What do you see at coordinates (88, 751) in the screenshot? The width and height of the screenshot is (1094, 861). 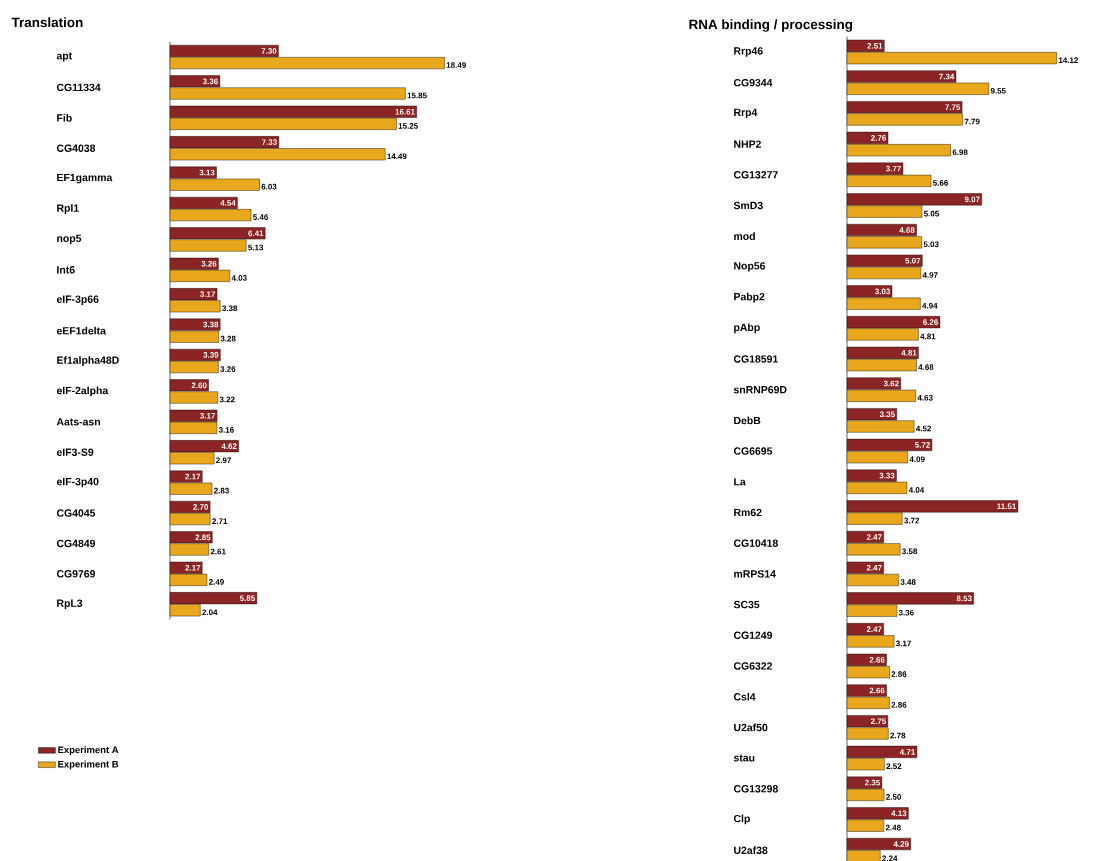 I see `legend-label: Experiment A` at bounding box center [88, 751].